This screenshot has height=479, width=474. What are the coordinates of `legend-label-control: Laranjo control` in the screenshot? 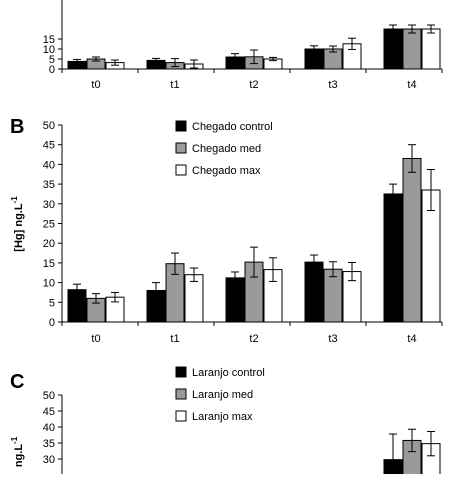 It's located at (228, 373).